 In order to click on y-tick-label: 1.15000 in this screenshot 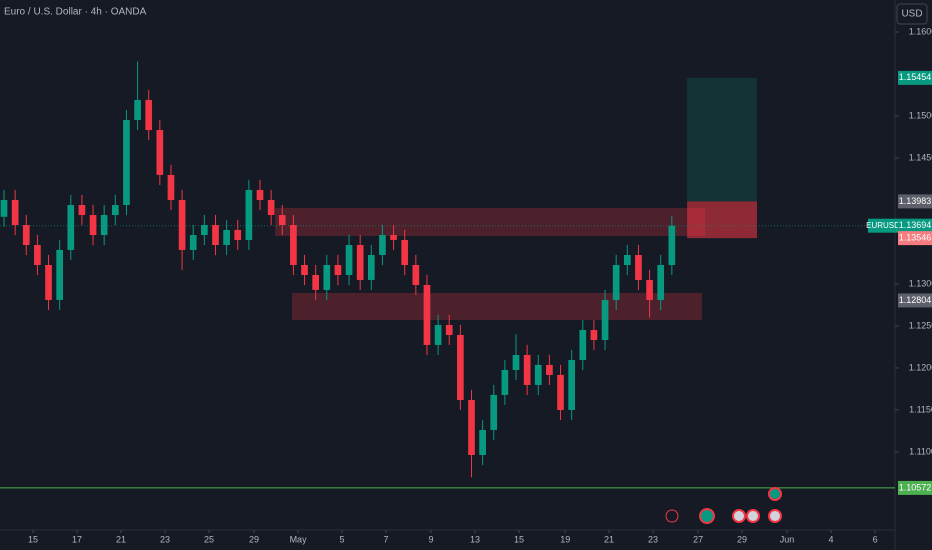, I will do `click(920, 115)`.